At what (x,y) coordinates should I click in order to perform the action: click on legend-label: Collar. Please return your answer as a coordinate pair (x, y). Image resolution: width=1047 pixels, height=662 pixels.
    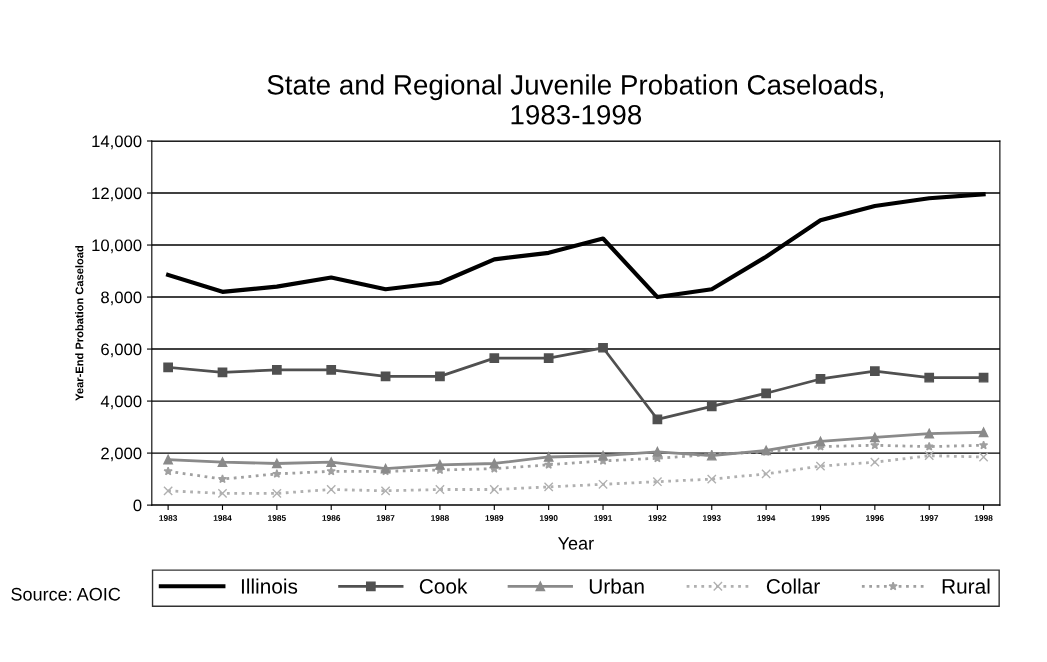
    Looking at the image, I should click on (793, 586).